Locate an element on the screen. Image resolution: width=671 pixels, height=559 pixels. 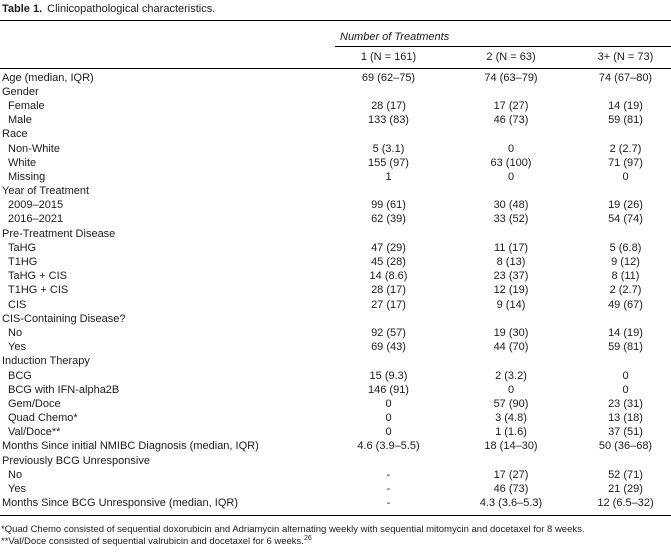
table-row: T1HG + CIS 28 (17) 12 (19) 2 (2.7) is located at coordinates (335, 291).